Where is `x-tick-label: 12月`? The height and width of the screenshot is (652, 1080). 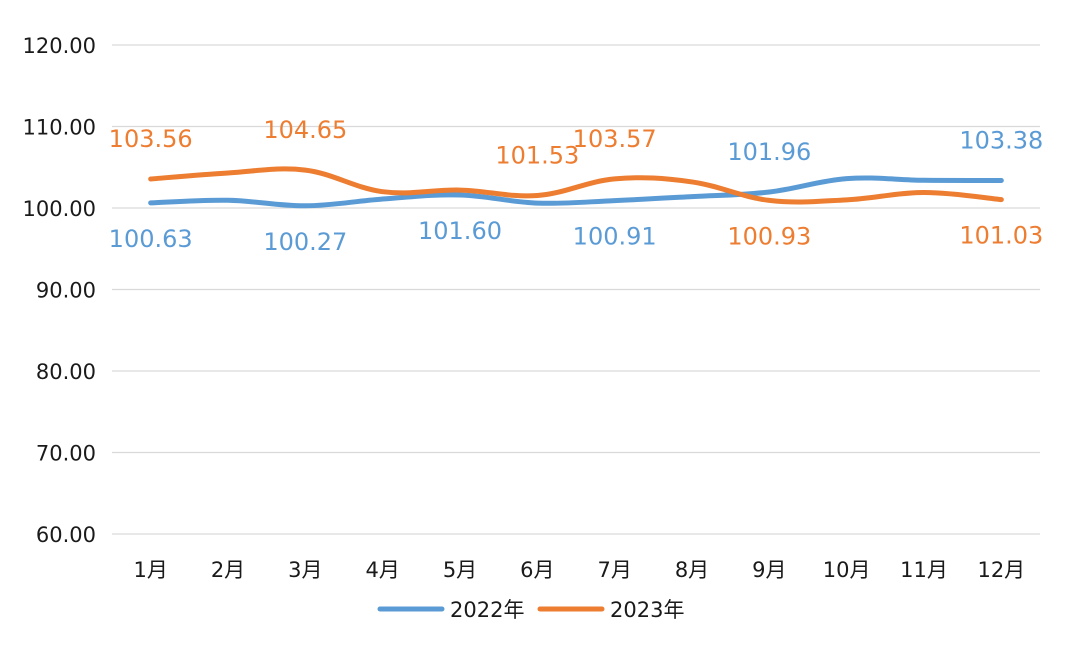
x-tick-label: 12月 is located at coordinates (1001, 570).